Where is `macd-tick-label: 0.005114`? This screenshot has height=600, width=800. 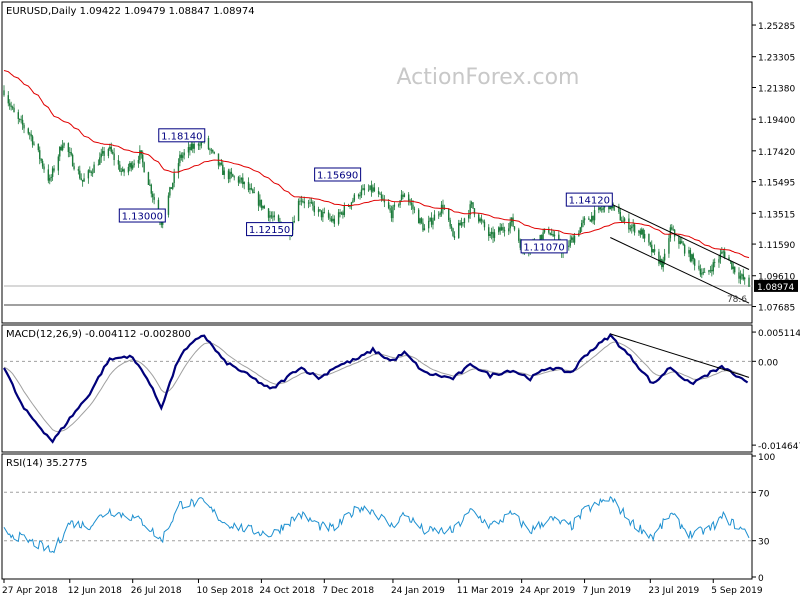
macd-tick-label: 0.005114 is located at coordinates (779, 334).